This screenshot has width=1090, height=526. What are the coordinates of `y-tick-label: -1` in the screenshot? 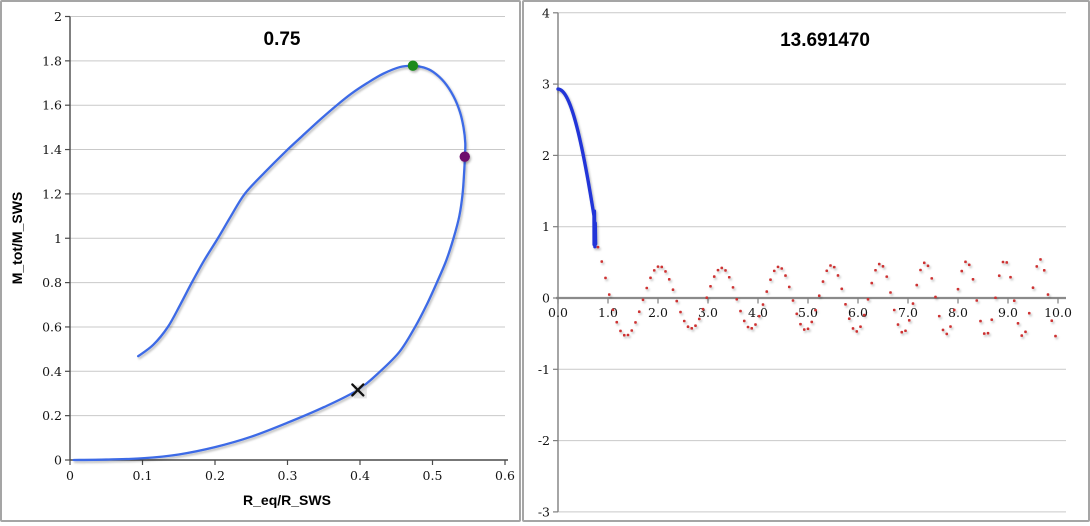 It's located at (544, 369).